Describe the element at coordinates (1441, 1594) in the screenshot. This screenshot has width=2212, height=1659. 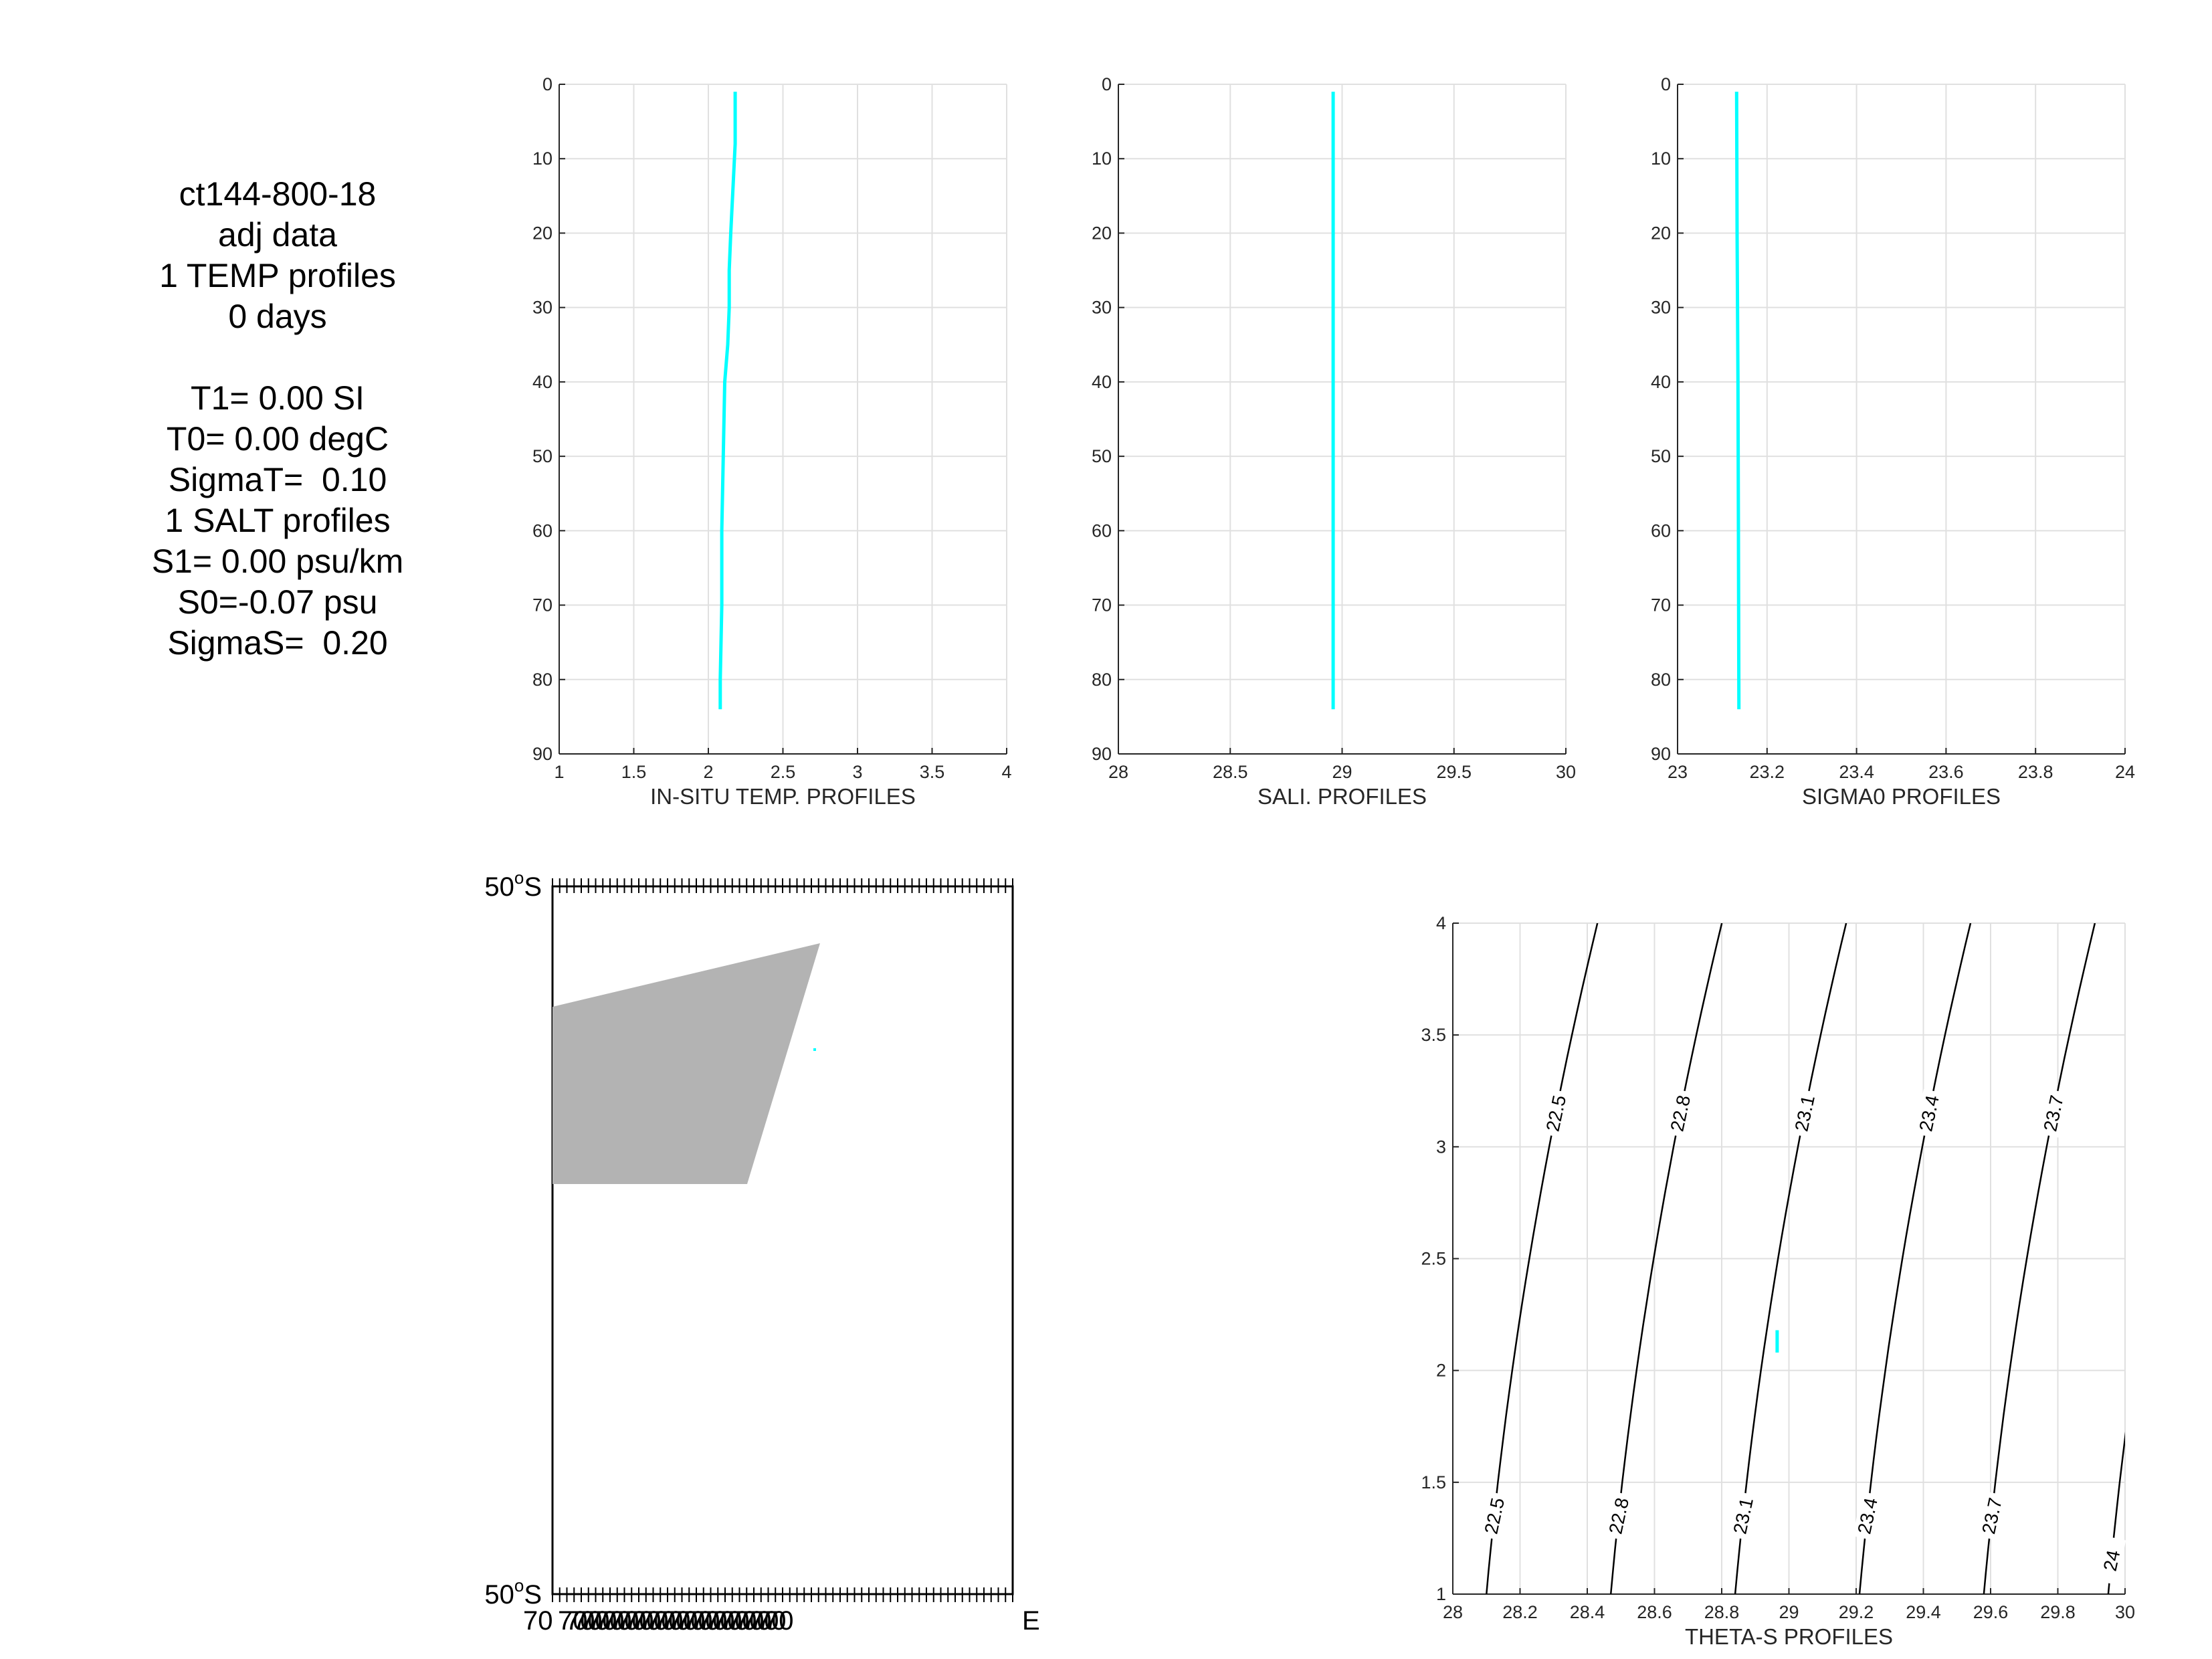
I see `y-tick-label: 1` at that location.